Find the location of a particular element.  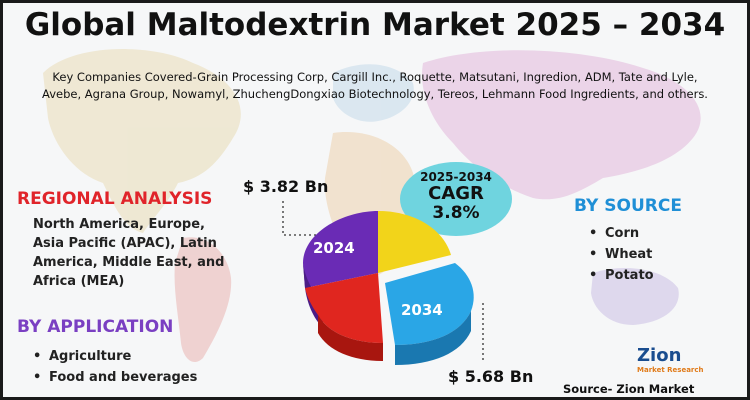

pie-slice-blue is located at coordinates (429, 304).